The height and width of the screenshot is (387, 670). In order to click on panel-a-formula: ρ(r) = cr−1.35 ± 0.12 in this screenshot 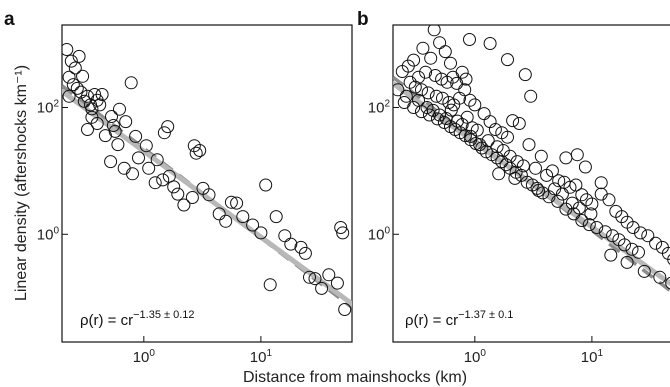, I will do `click(137, 319)`.